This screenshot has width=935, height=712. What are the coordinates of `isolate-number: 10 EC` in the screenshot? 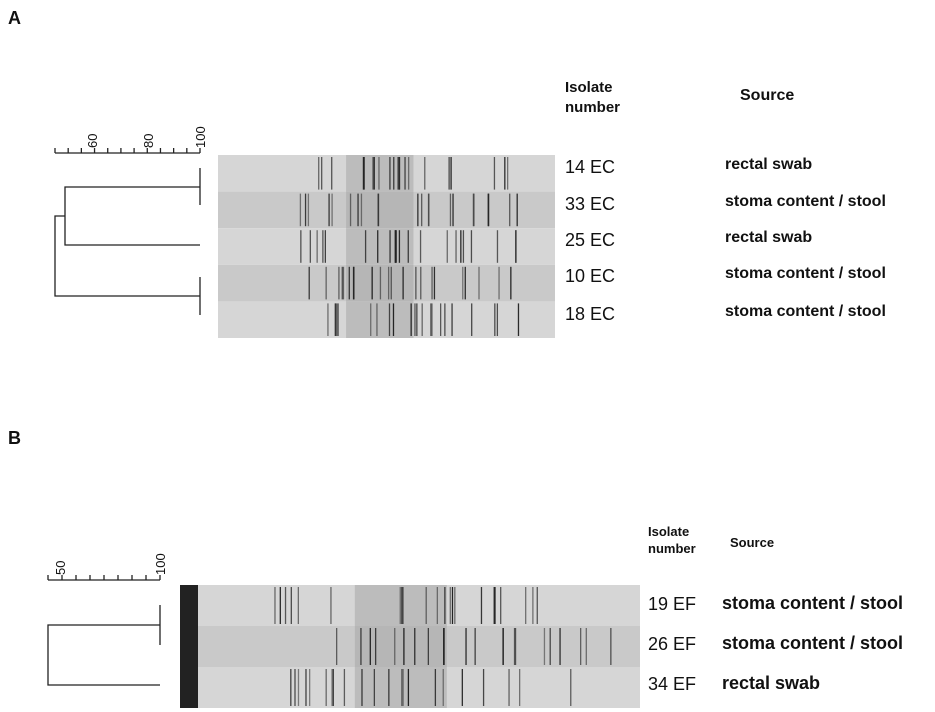 It's located at (590, 276).